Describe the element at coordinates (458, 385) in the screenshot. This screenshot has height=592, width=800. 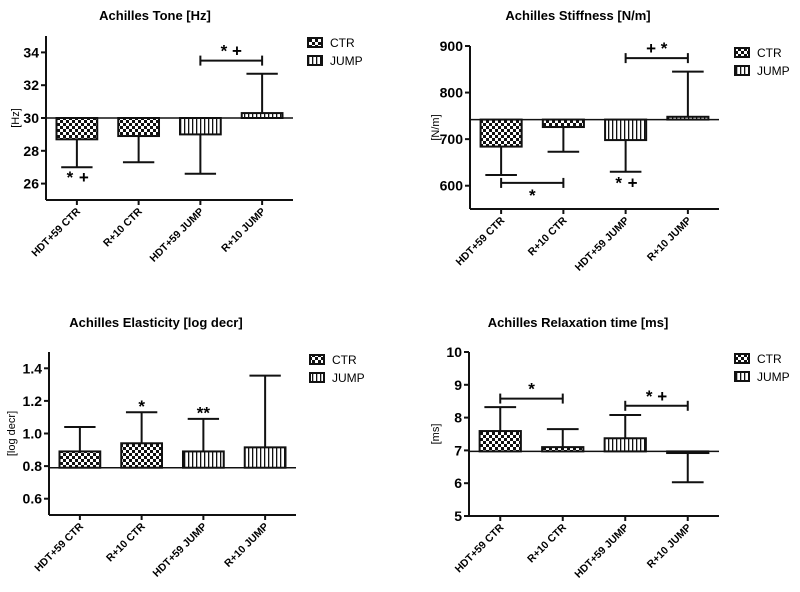
I see `y-tick-label: 9` at that location.